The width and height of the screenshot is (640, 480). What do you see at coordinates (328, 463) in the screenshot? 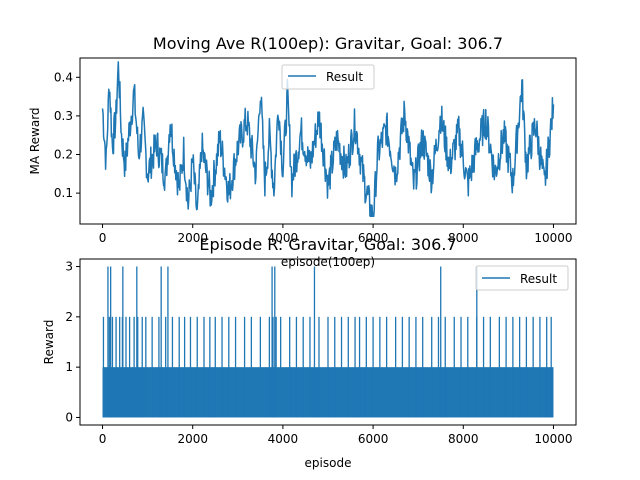
I see `x-axis-label: episode` at bounding box center [328, 463].